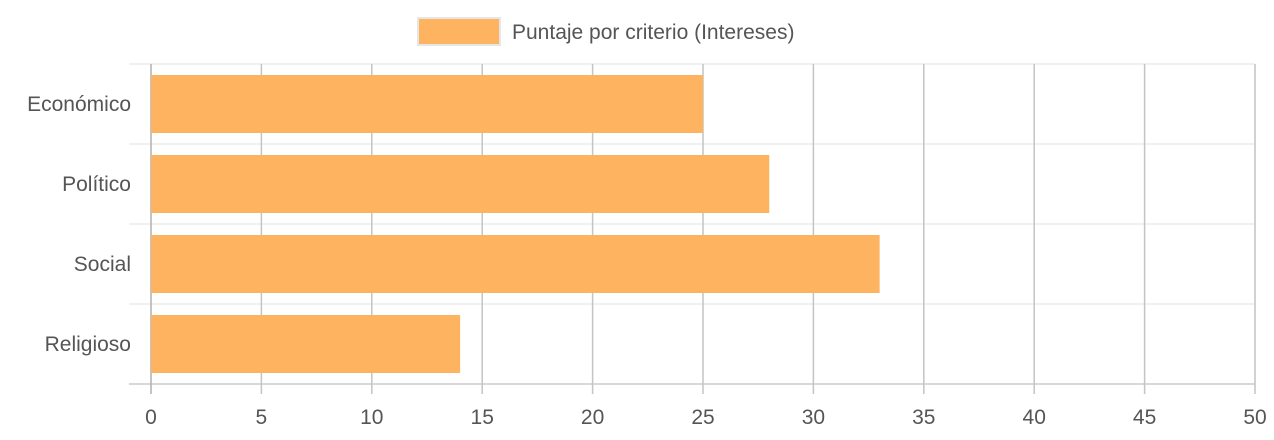 This screenshot has width=1274, height=440. What do you see at coordinates (482, 417) in the screenshot?
I see `x-tick-label: 15` at bounding box center [482, 417].